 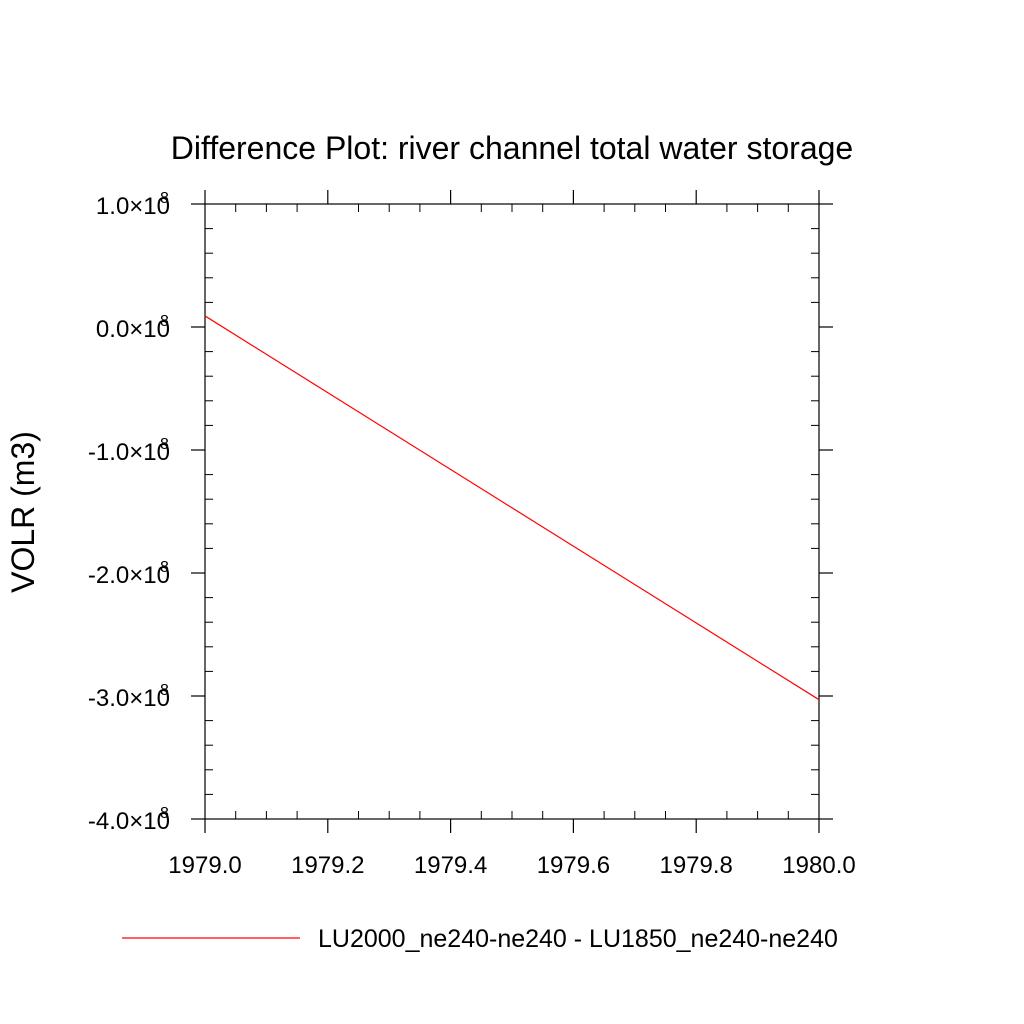 I want to click on legend: LU2000_ne240-ne240 - LU1850_ne240-ne240, so click(x=480, y=939).